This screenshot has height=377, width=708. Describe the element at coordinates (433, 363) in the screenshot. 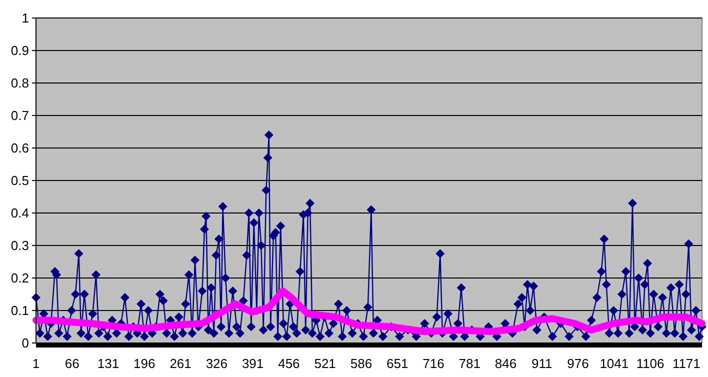

I see `x-tick-label: 716` at that location.